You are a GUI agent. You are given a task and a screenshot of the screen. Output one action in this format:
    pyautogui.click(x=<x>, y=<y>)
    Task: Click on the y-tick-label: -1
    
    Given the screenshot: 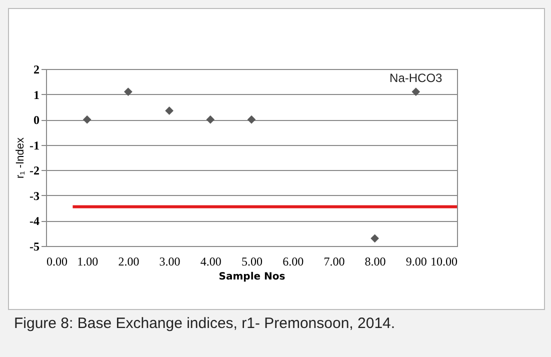 What is the action you would take?
    pyautogui.click(x=35, y=145)
    